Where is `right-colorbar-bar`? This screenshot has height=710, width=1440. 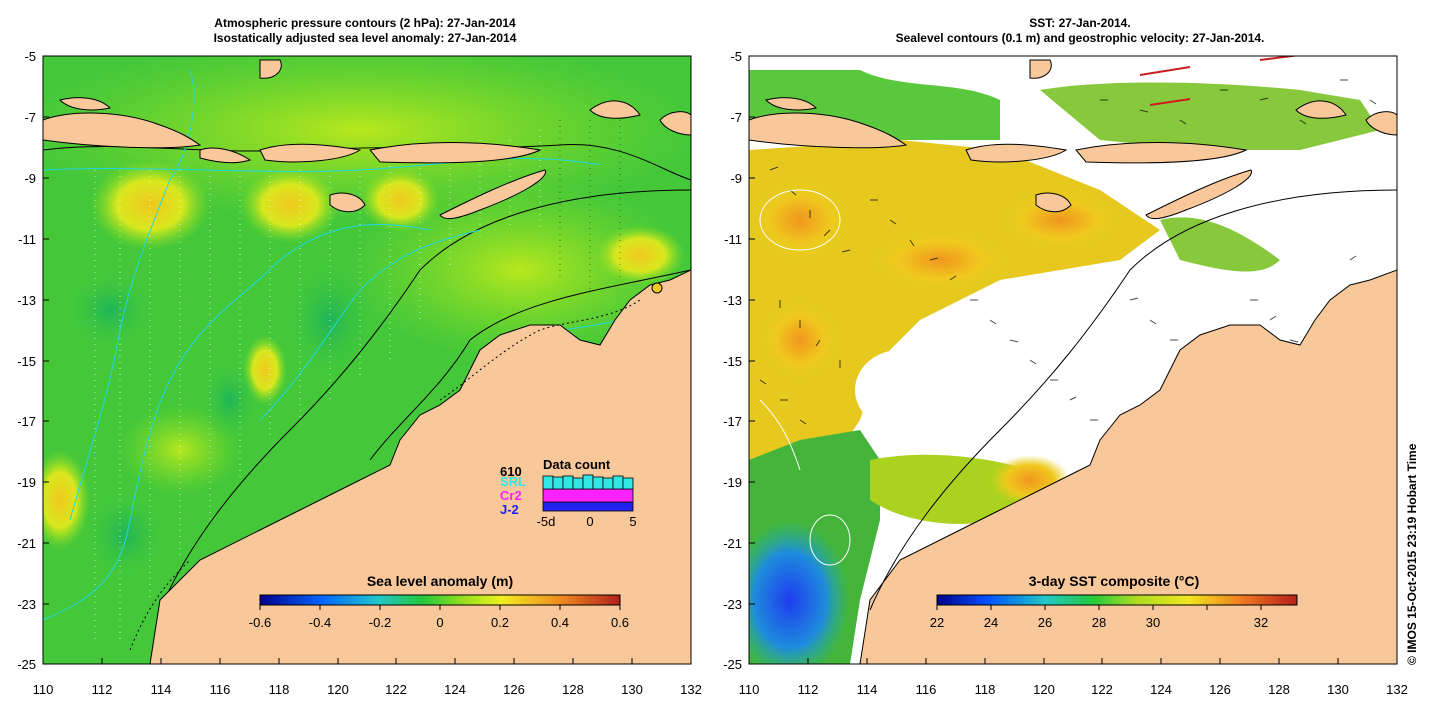 right-colorbar-bar is located at coordinates (1117, 600).